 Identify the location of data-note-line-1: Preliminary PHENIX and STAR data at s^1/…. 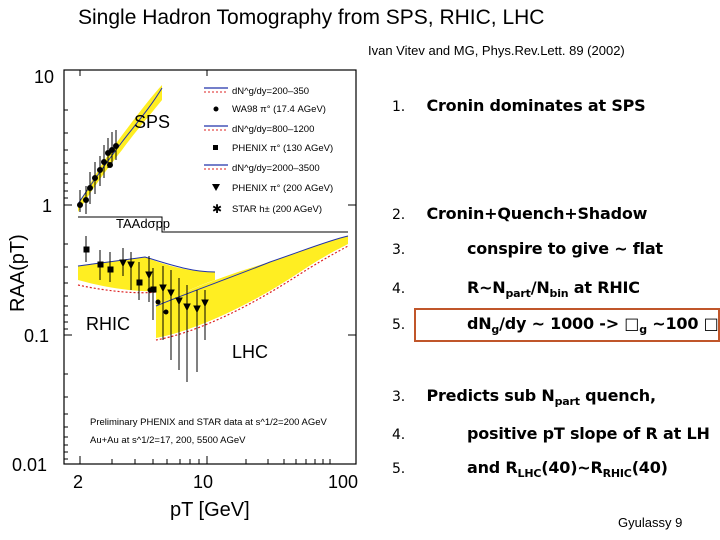
(209, 422).